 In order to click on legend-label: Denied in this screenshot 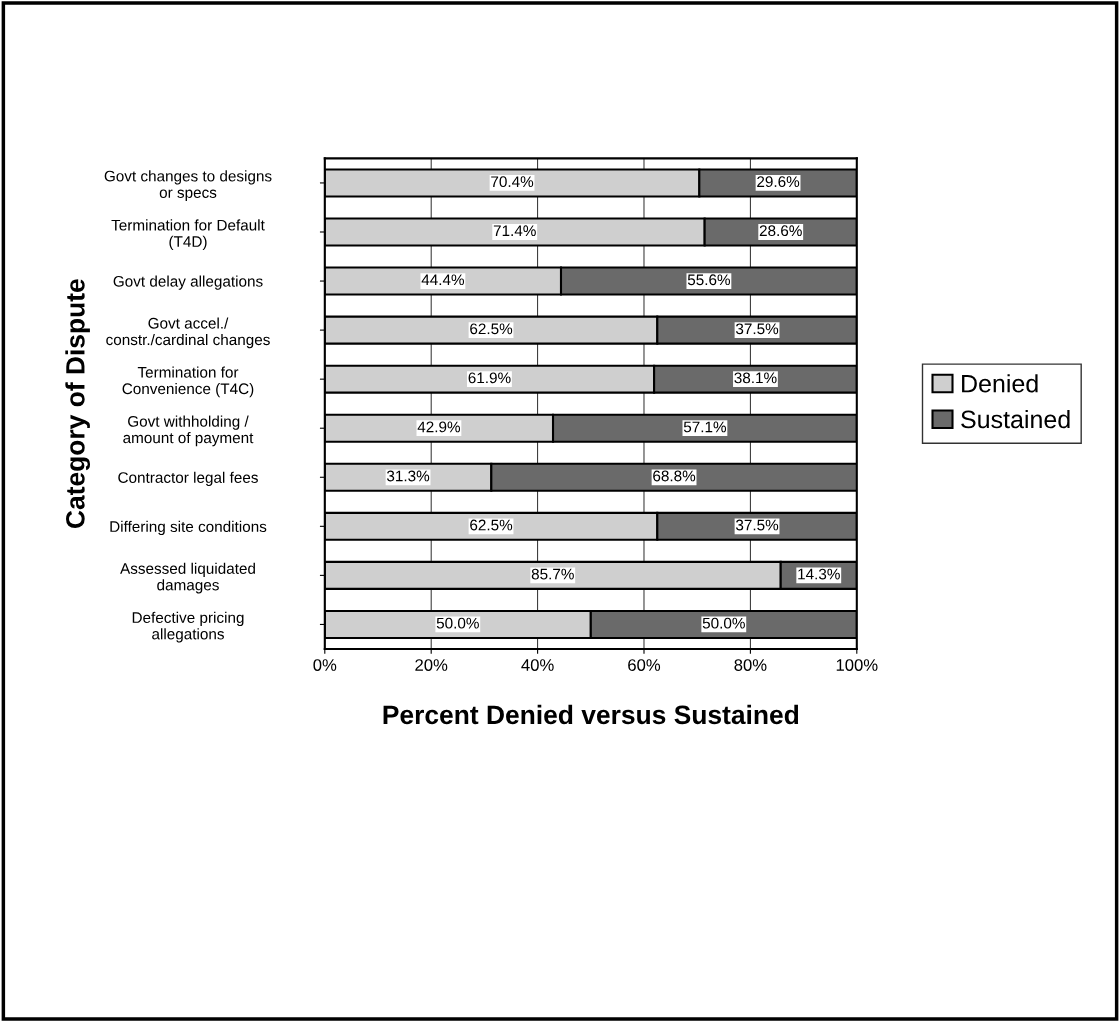, I will do `click(1000, 383)`.